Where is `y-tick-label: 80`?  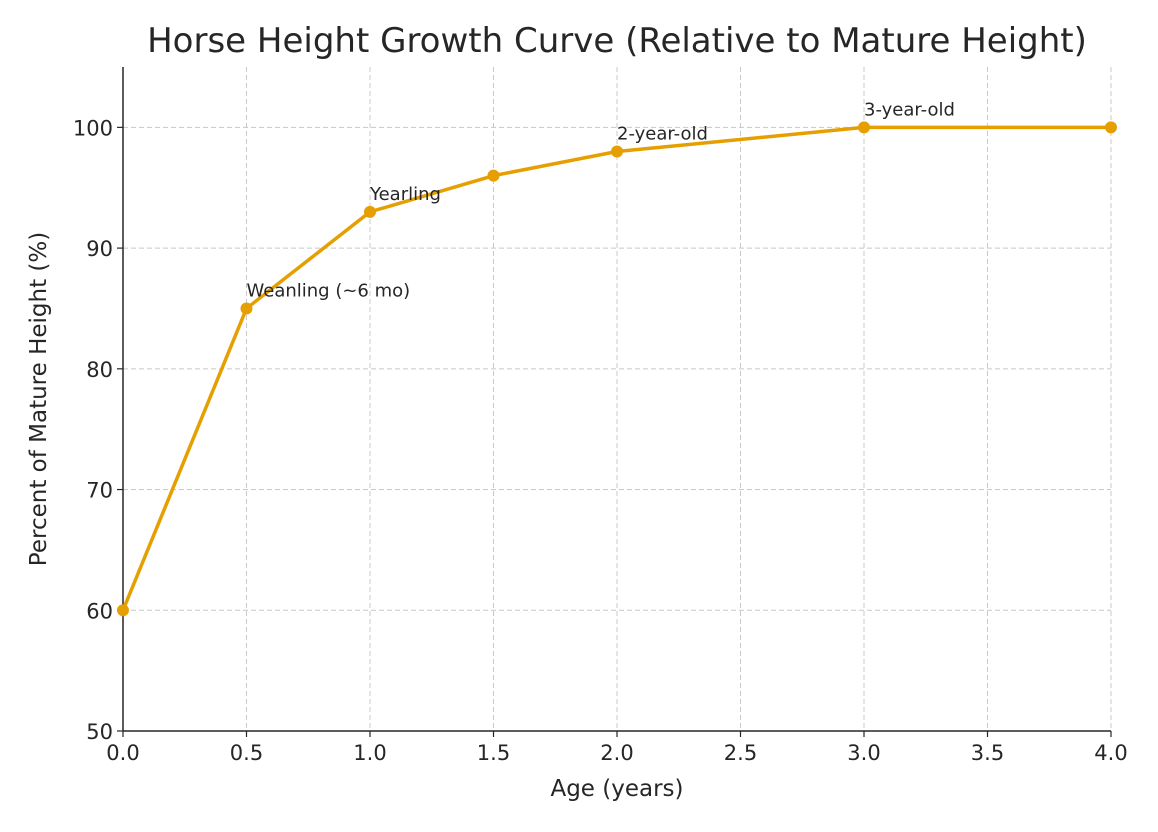
y-tick-label: 80 is located at coordinates (99, 370).